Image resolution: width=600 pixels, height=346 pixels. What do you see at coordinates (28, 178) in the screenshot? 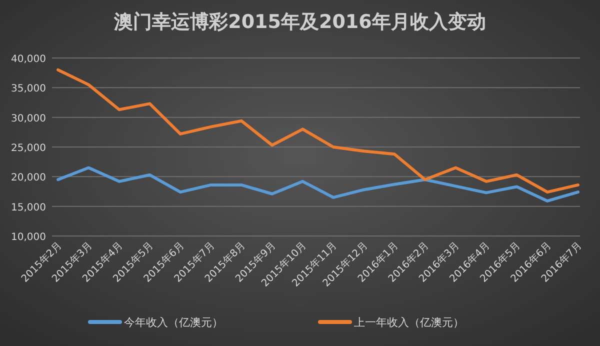
I see `y-tick-label: 20,000` at bounding box center [28, 178].